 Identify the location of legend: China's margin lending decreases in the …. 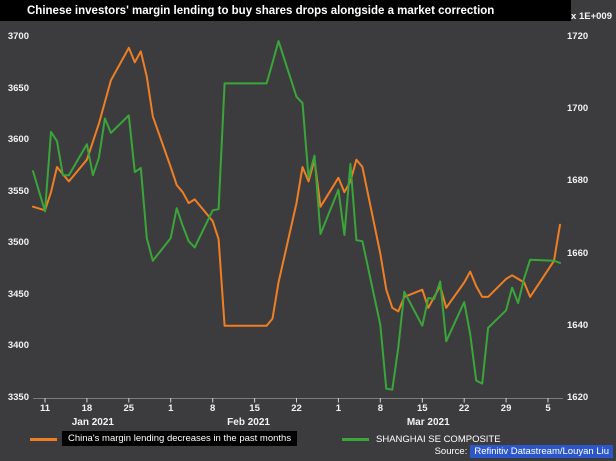
(308, 439).